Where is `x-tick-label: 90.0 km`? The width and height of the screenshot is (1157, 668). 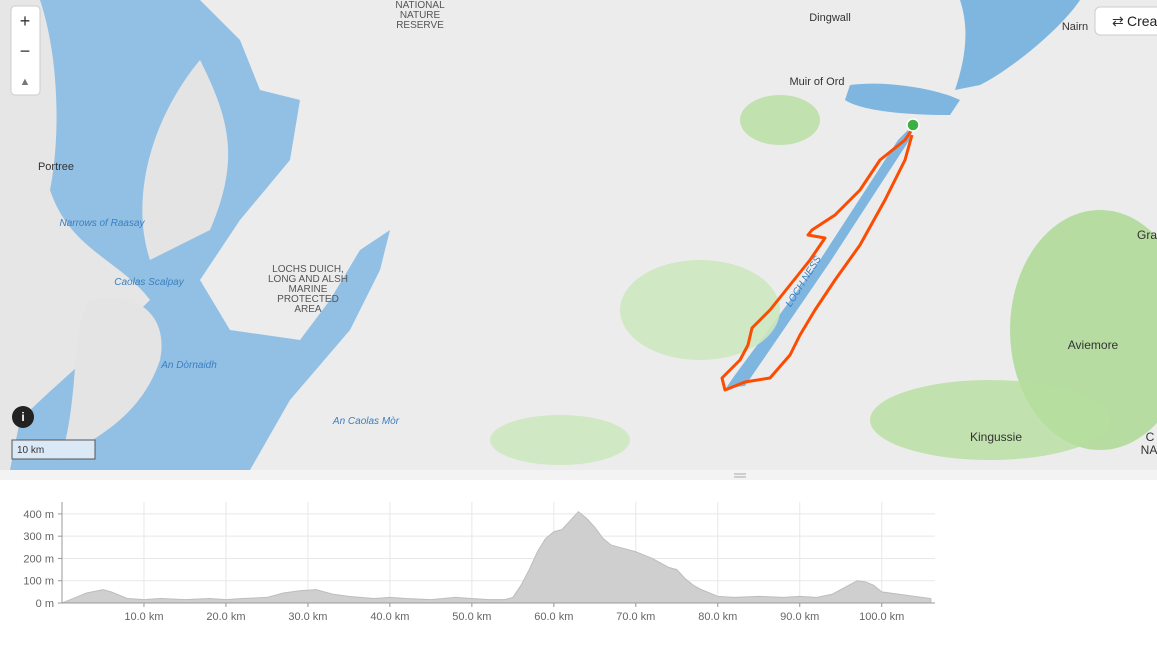
x-tick-label: 90.0 km is located at coordinates (799, 617).